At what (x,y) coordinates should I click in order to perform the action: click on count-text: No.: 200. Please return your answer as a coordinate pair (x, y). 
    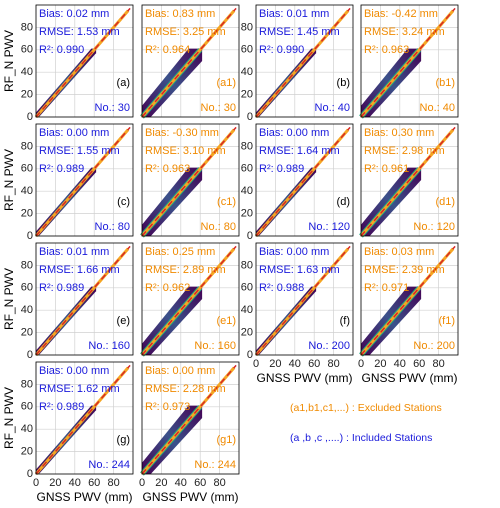
    Looking at the image, I should click on (329, 346).